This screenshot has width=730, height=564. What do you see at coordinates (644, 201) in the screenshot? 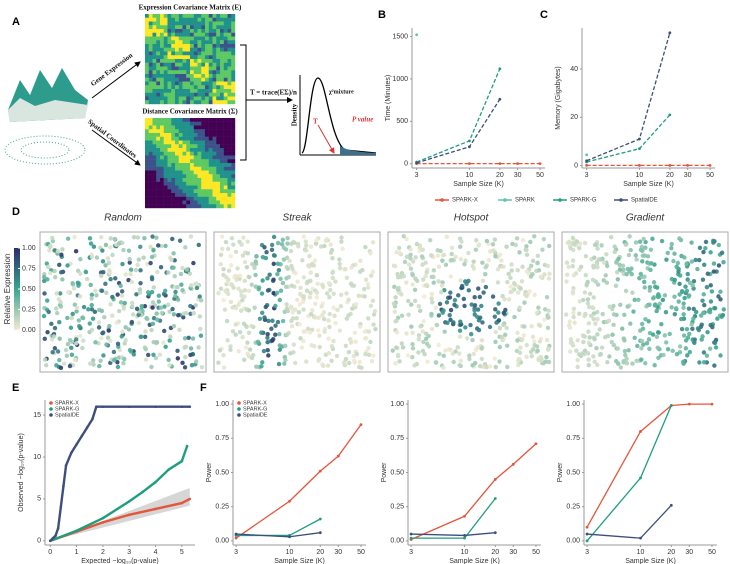
I see `legend-label: SpatialDE` at bounding box center [644, 201].